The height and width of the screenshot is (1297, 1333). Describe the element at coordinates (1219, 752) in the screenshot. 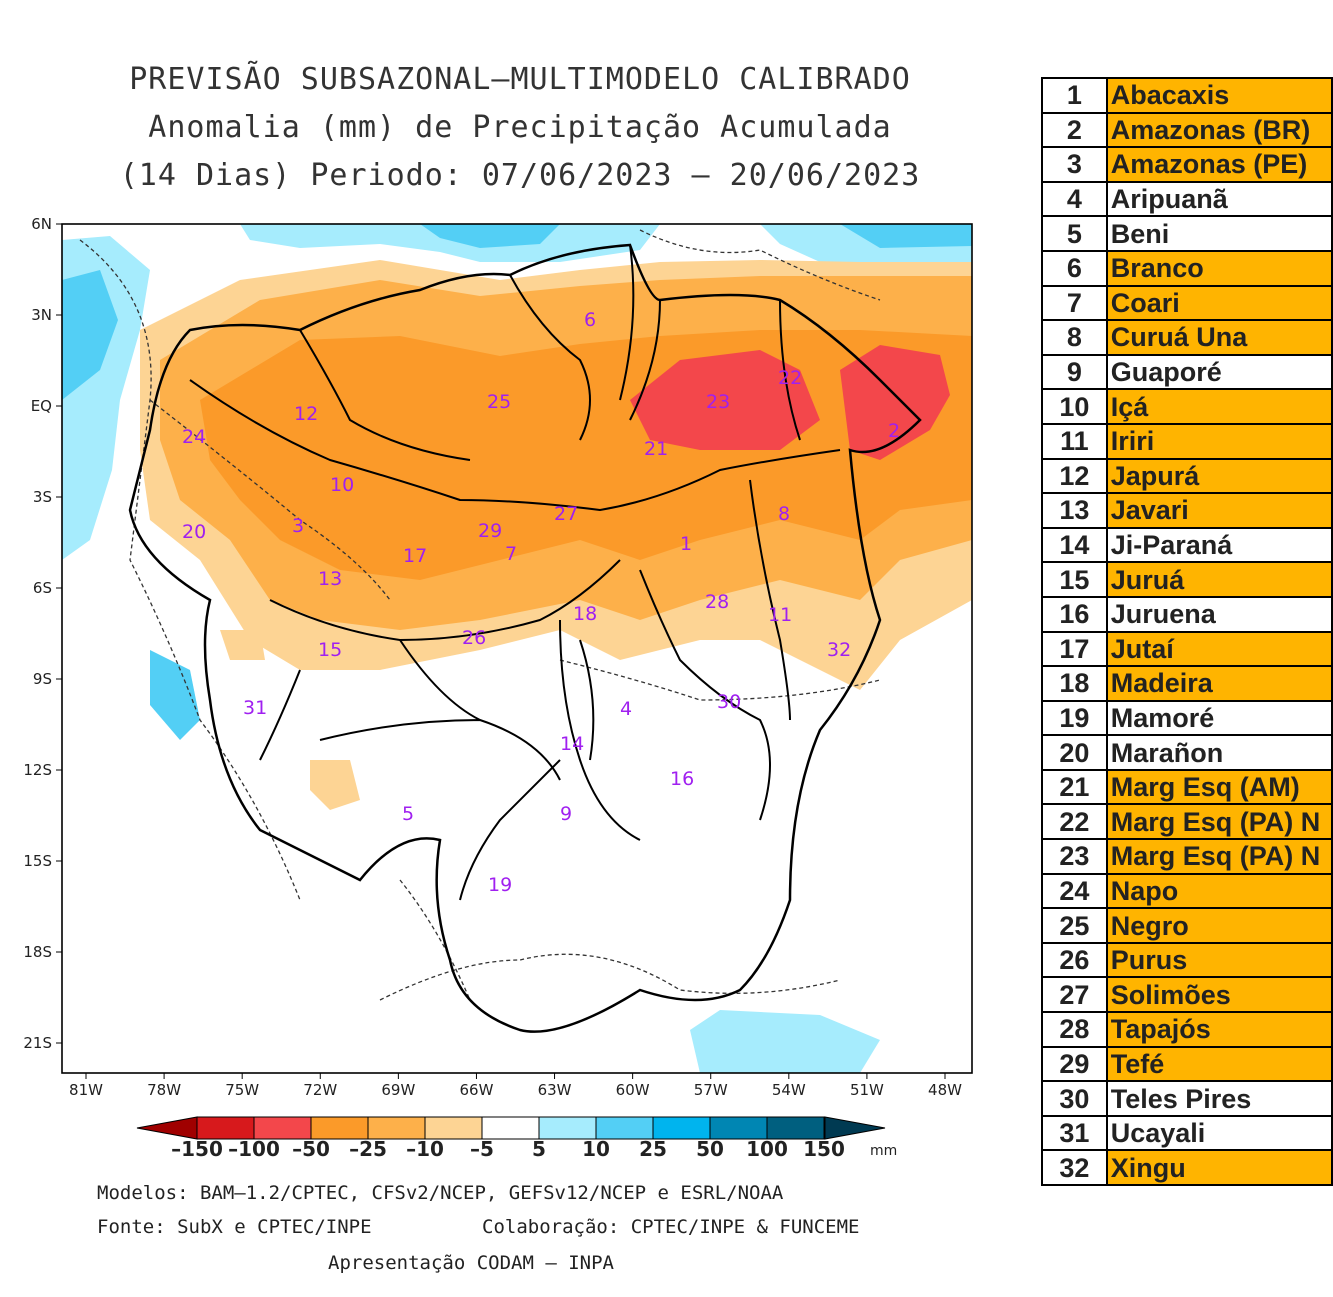

I see `basin-name: Marañon` at that location.